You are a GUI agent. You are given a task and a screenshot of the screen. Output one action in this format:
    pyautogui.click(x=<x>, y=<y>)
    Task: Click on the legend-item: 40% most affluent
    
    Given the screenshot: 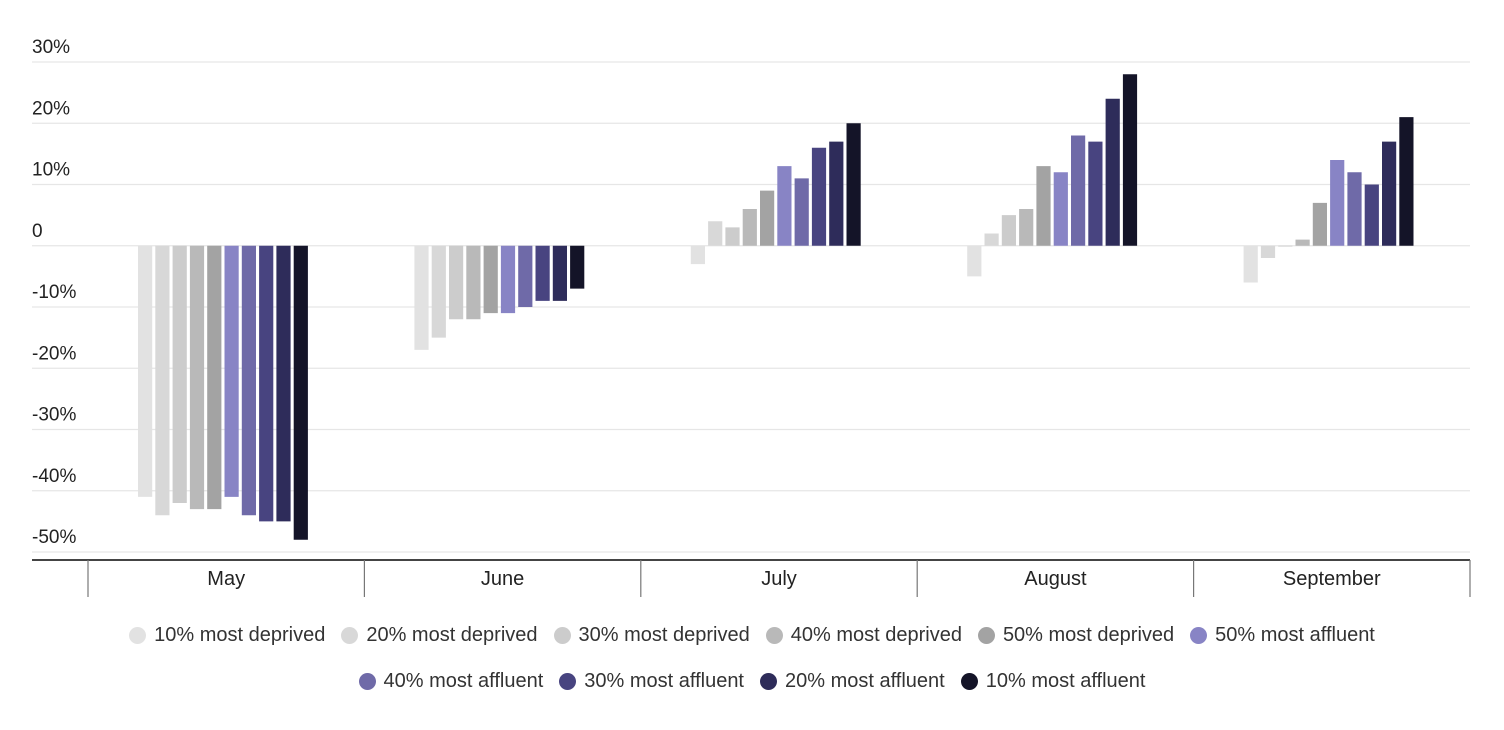 What is the action you would take?
    pyautogui.click(x=451, y=681)
    